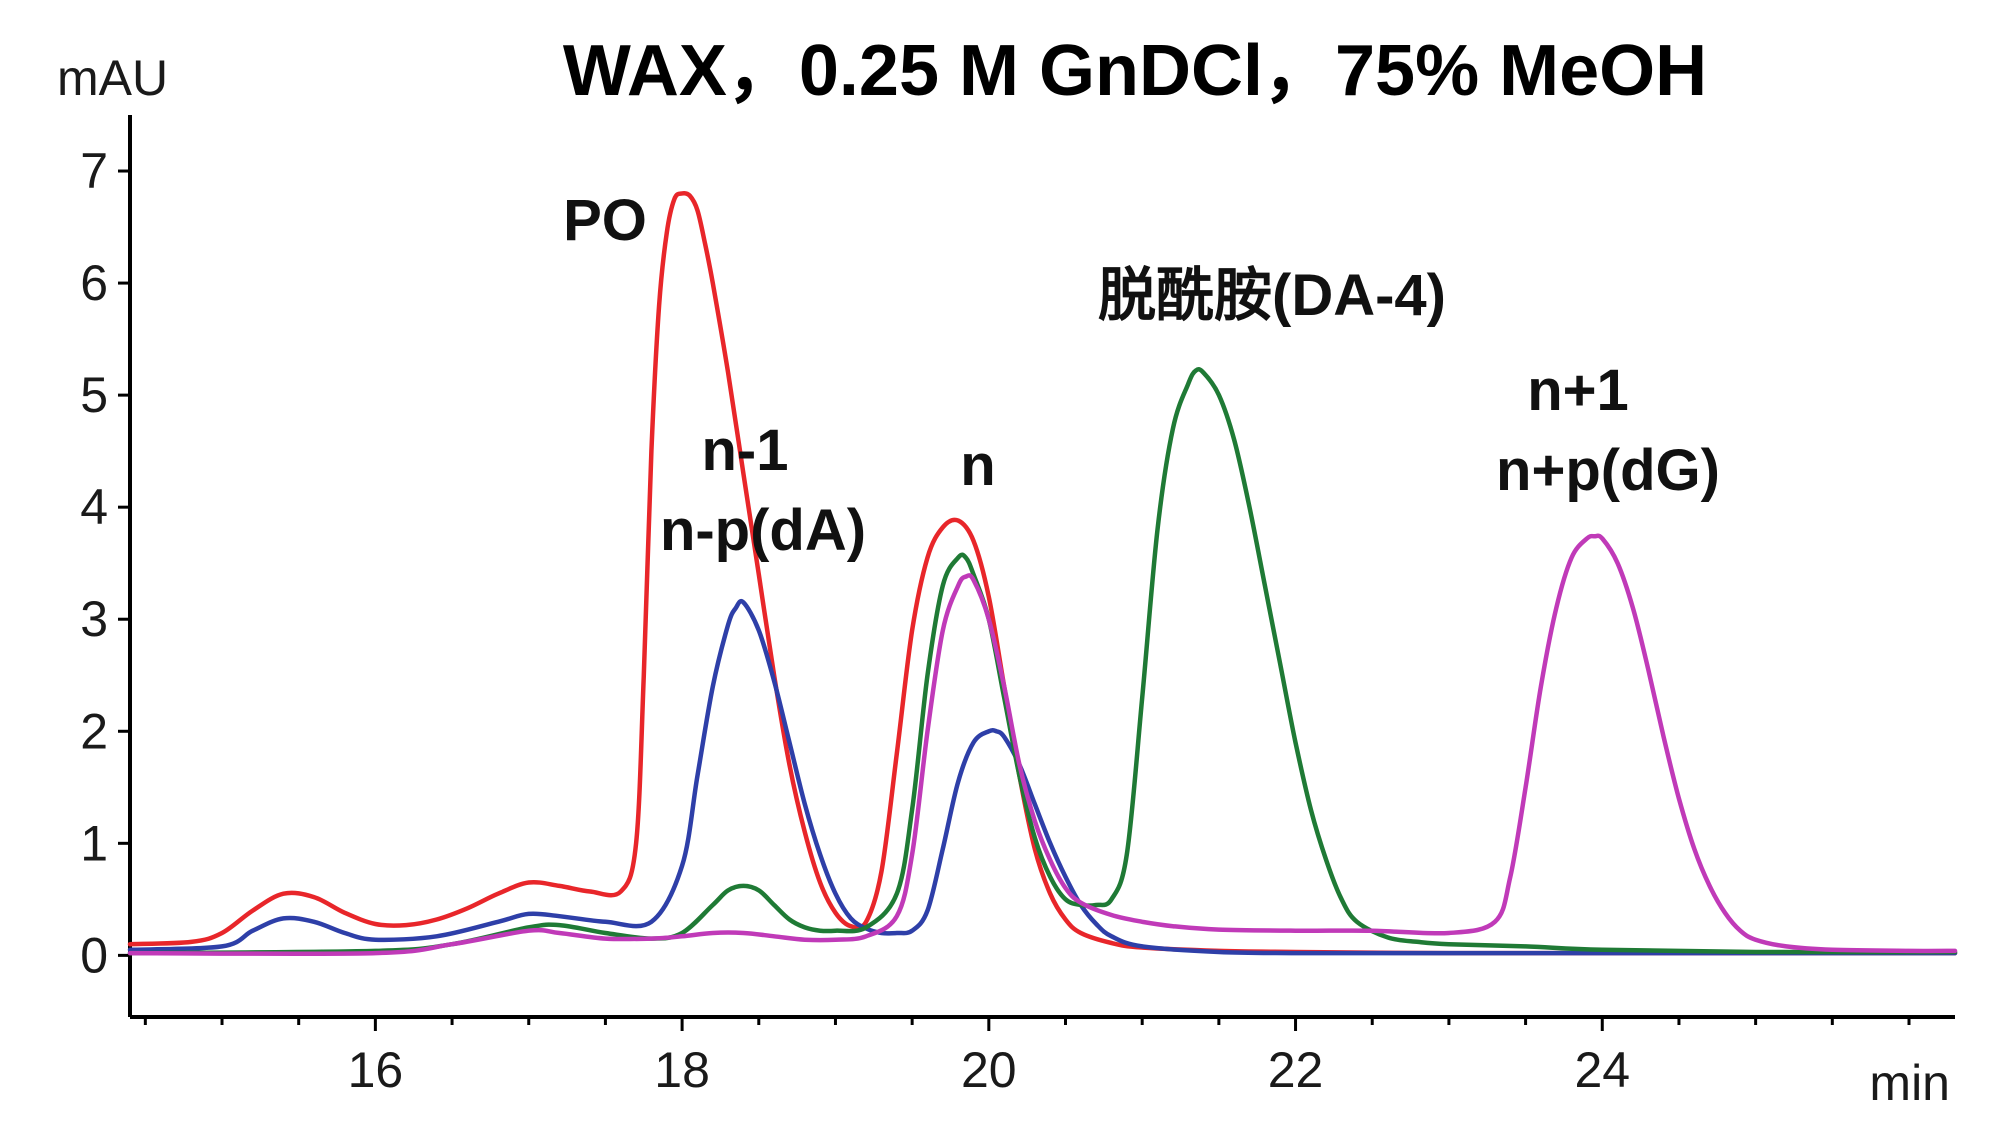 The width and height of the screenshot is (2000, 1148). I want to click on x-tick-label: 24, so click(1602, 1070).